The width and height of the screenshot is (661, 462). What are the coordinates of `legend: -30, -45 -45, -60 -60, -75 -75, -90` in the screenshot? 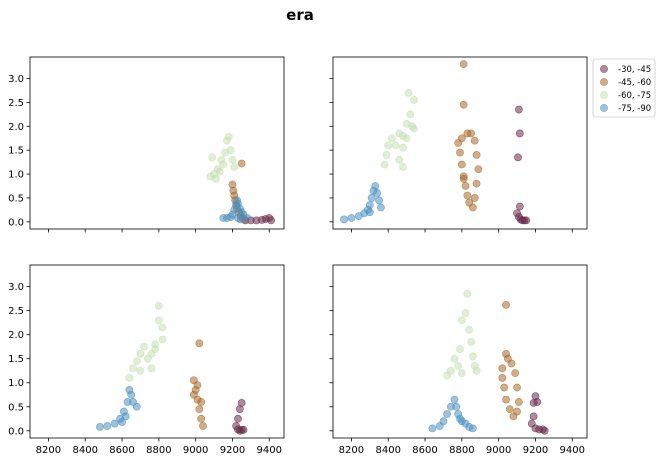 It's located at (624, 88).